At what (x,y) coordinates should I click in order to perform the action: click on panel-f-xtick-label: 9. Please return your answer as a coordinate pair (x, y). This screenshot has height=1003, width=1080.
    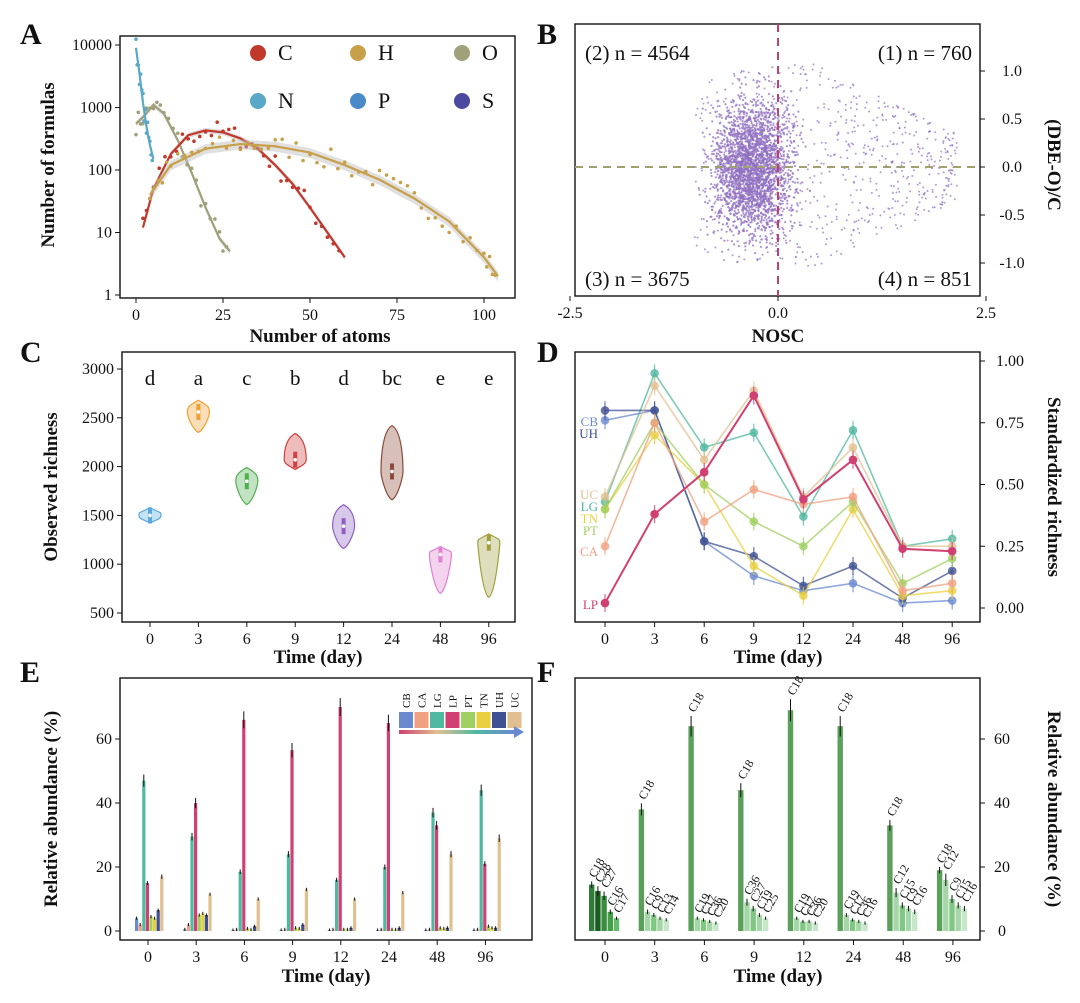
    Looking at the image, I should click on (754, 957).